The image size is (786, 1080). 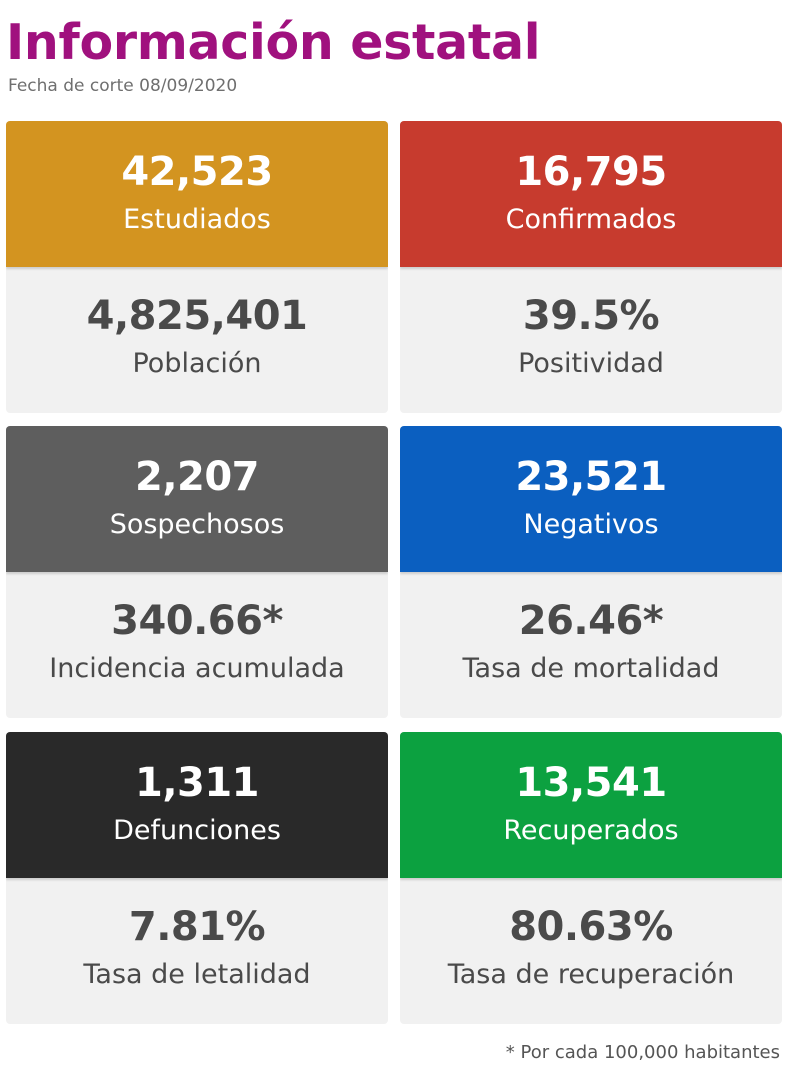 I want to click on card-header: 16,795 Confirmados, so click(x=591, y=194).